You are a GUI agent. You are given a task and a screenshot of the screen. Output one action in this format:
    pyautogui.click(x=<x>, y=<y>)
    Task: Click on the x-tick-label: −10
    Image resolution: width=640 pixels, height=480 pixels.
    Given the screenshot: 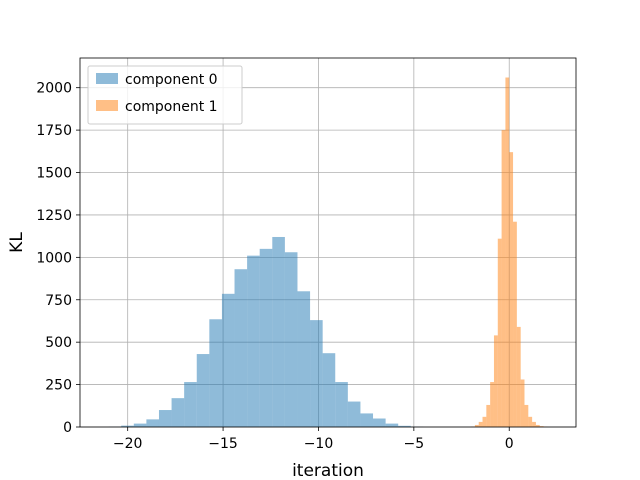 What is the action you would take?
    pyautogui.click(x=319, y=444)
    